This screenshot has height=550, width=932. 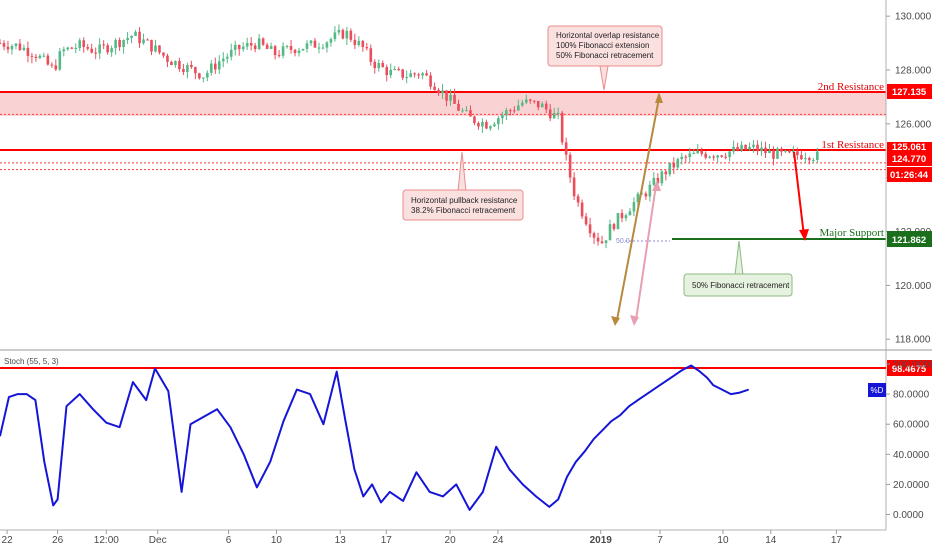 What do you see at coordinates (605, 55) in the screenshot?
I see `callout-overlap-line-3: 50% Fibonacci retracement` at bounding box center [605, 55].